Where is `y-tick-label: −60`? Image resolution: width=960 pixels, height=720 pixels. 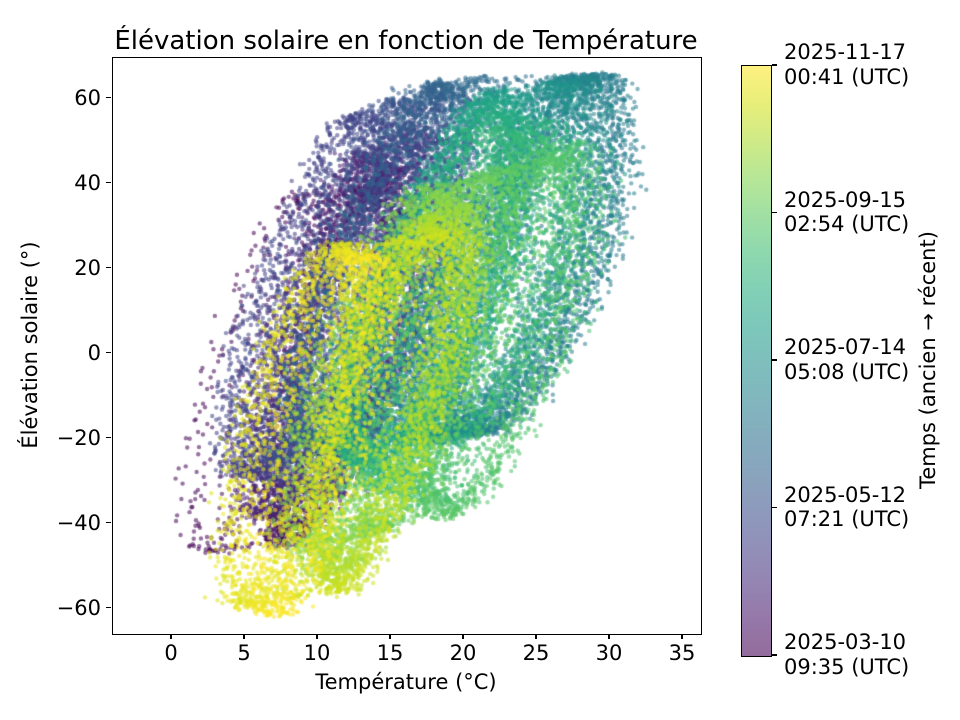
y-tick-label: −60 is located at coordinates (78, 607).